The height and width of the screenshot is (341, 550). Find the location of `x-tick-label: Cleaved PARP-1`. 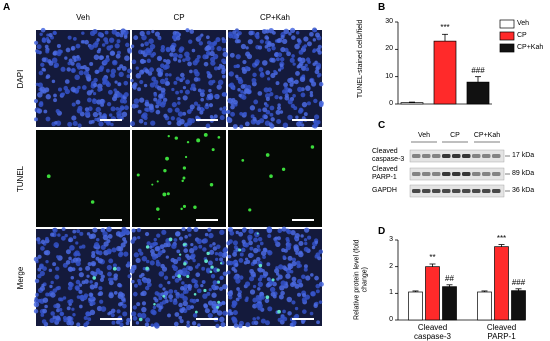

x-tick-label: Cleaved PARP-1 is located at coordinates (501, 332).